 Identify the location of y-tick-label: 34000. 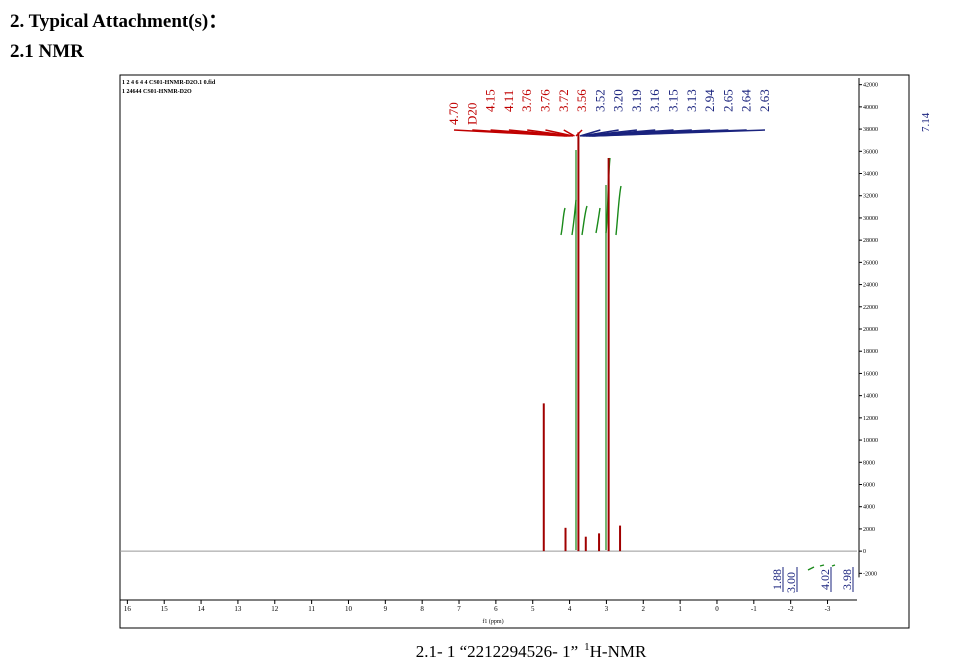
(870, 175).